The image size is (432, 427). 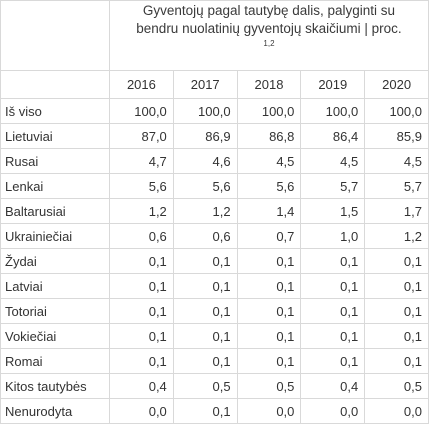 What do you see at coordinates (55, 84) in the screenshot?
I see `label-header` at bounding box center [55, 84].